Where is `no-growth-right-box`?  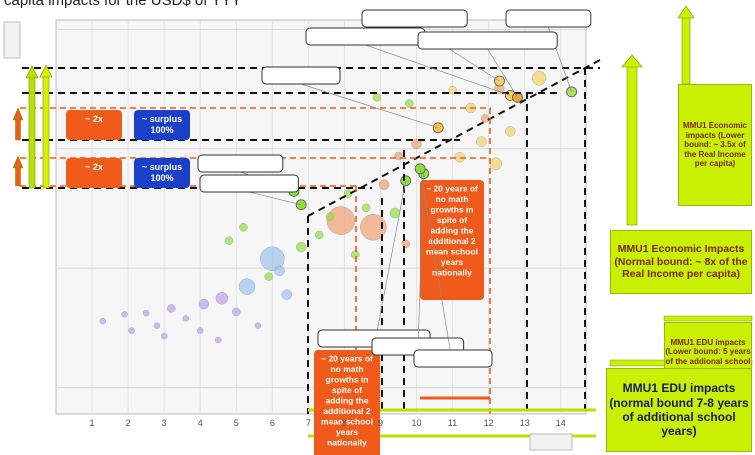 no-growth-right-box is located at coordinates (452, 240).